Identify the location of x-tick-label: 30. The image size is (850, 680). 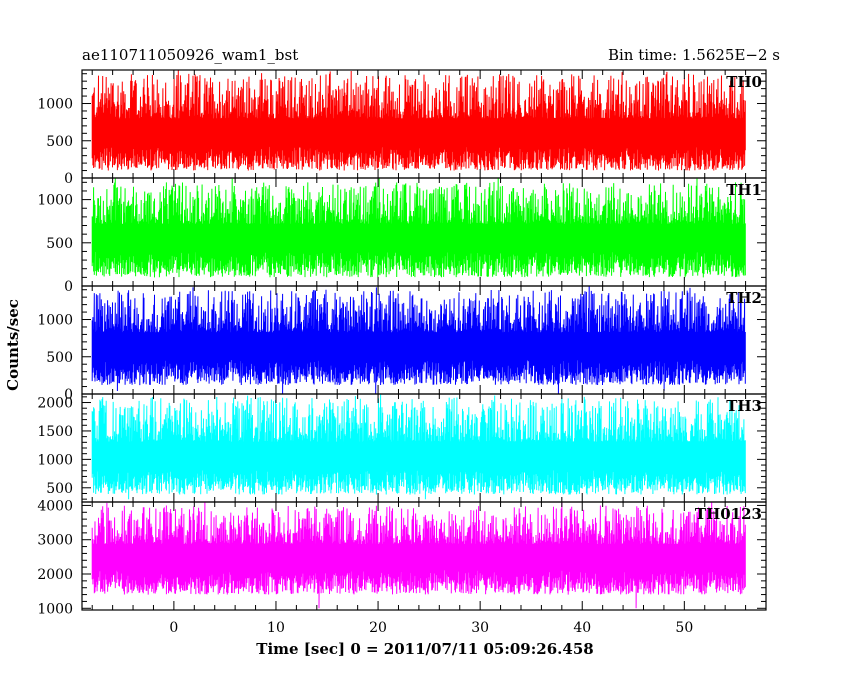
(480, 628).